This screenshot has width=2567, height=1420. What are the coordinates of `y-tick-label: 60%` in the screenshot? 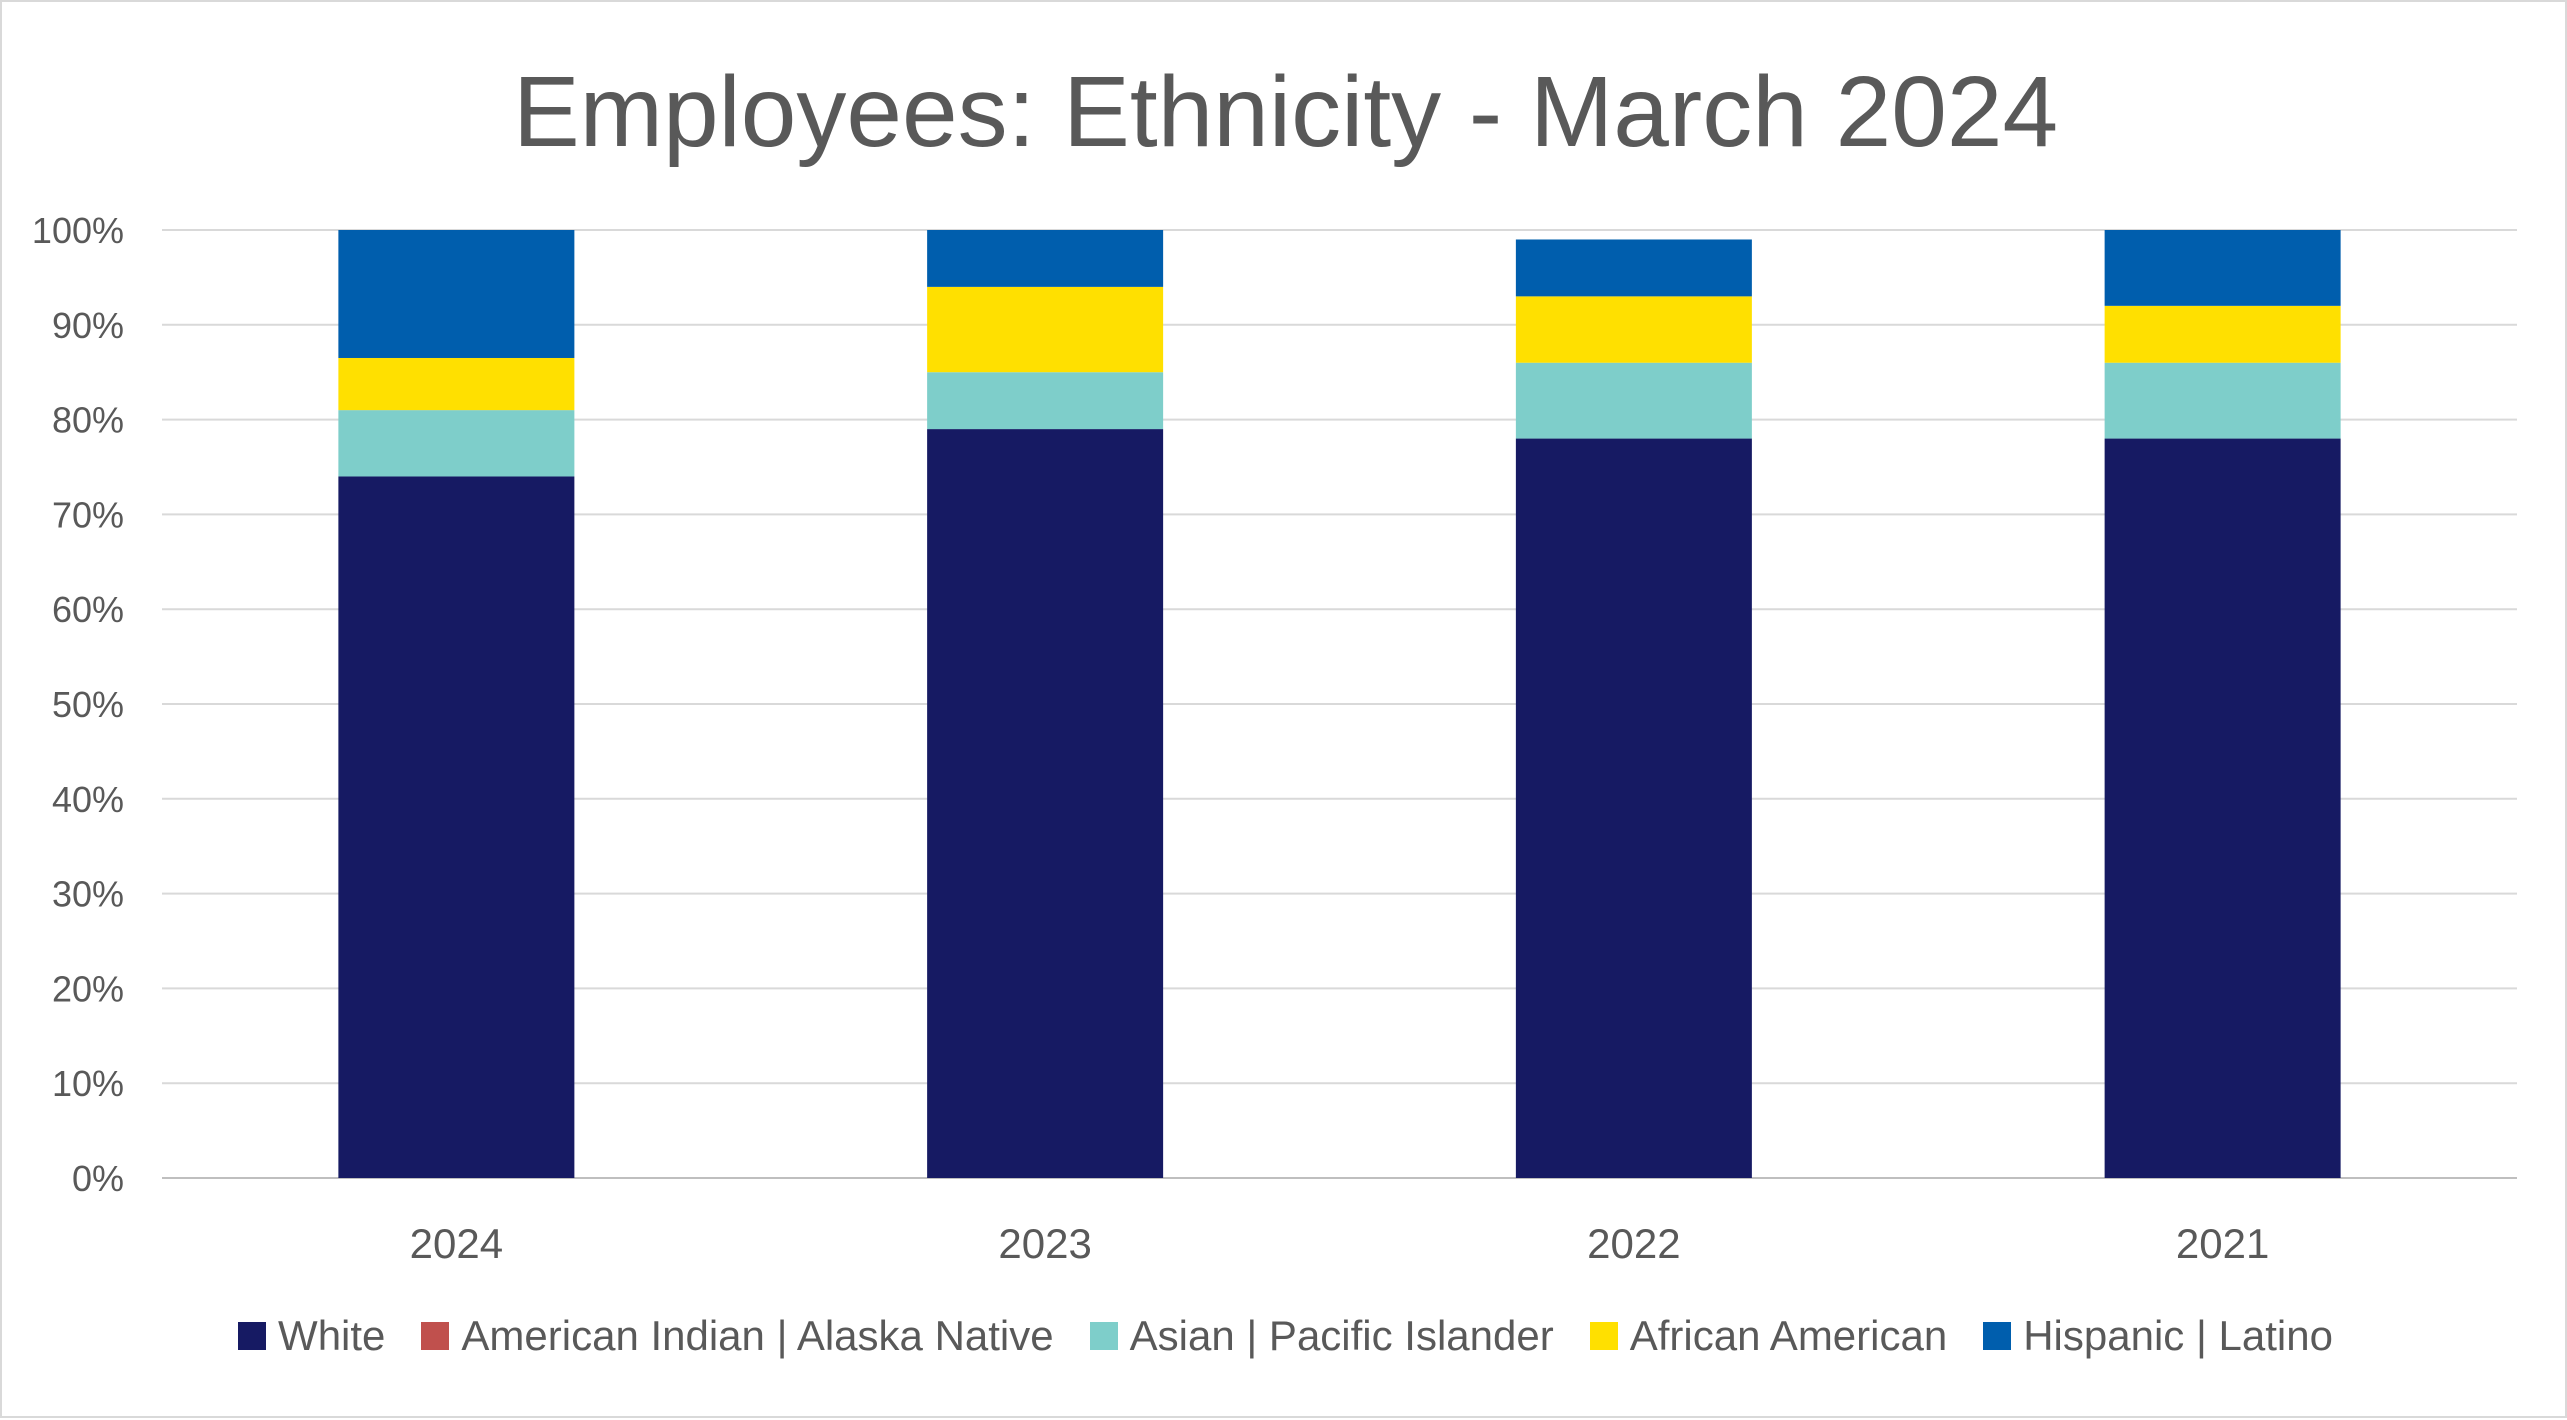 It's located at (88, 609).